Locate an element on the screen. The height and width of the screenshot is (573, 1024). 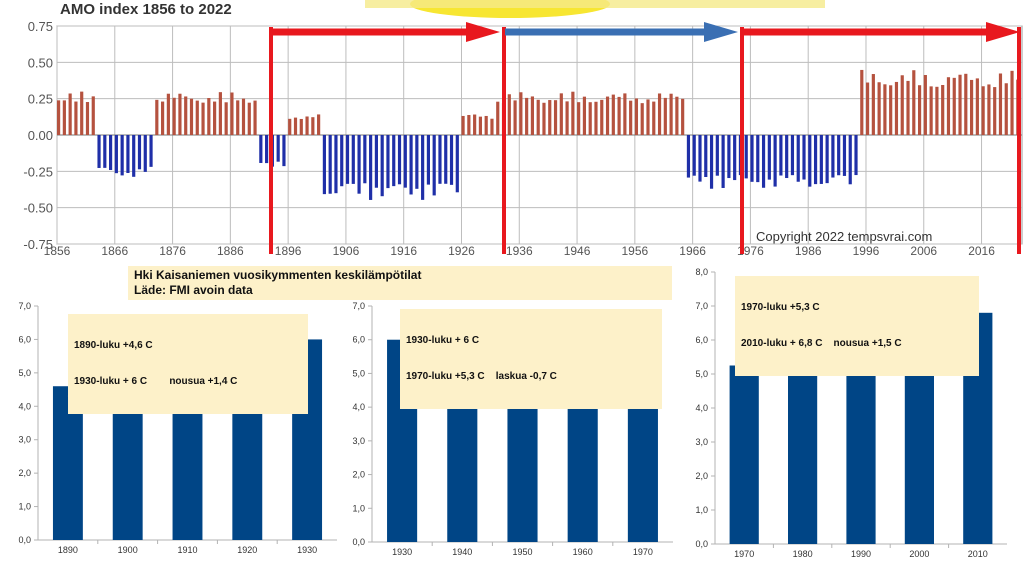
x-tick-label: 1930 is located at coordinates (402, 552).